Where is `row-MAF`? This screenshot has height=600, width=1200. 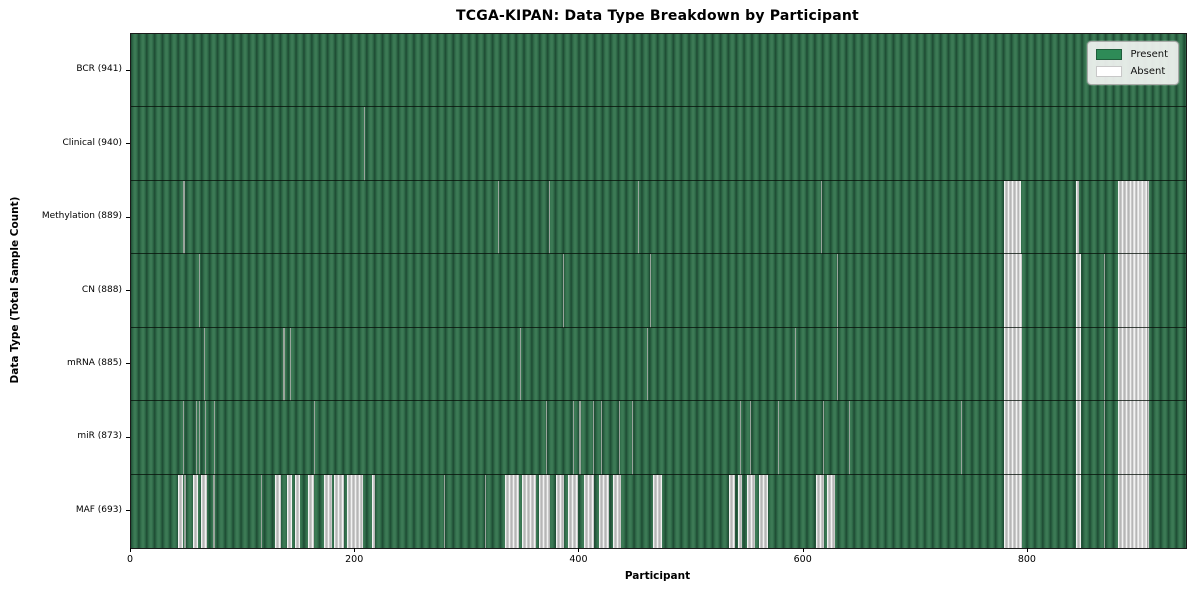
row-MAF is located at coordinates (658, 511).